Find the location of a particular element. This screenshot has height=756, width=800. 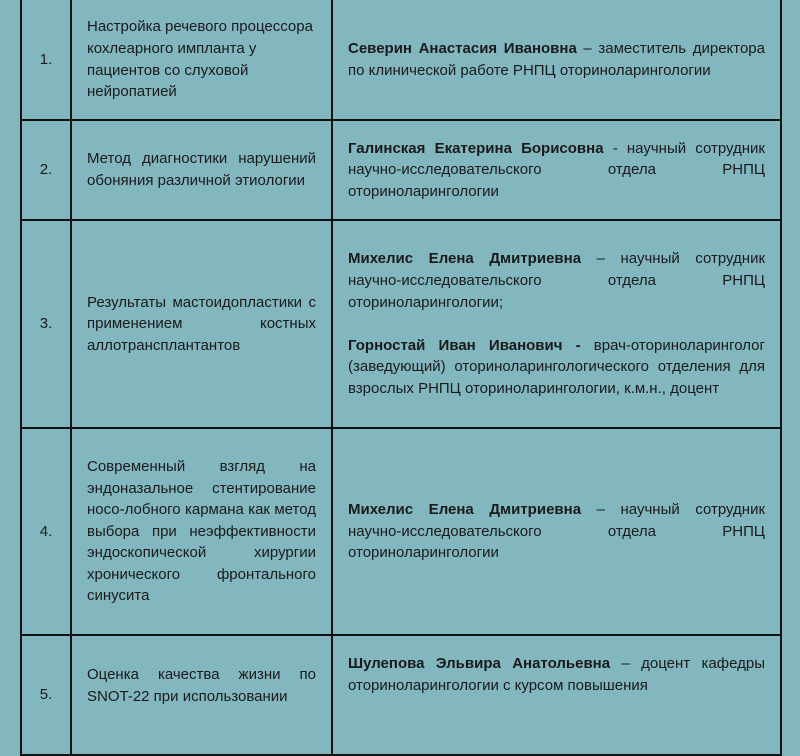

row-number: 5. is located at coordinates (46, 695).